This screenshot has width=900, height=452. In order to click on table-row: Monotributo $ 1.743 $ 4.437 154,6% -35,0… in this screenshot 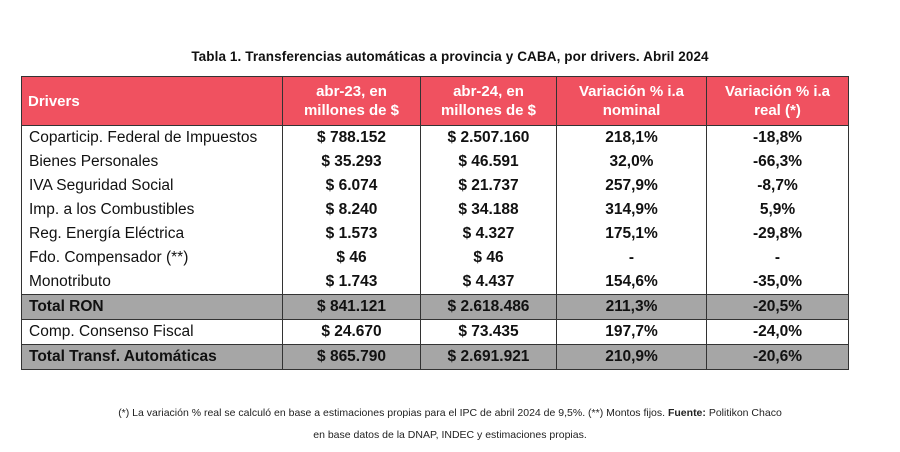, I will do `click(435, 282)`.